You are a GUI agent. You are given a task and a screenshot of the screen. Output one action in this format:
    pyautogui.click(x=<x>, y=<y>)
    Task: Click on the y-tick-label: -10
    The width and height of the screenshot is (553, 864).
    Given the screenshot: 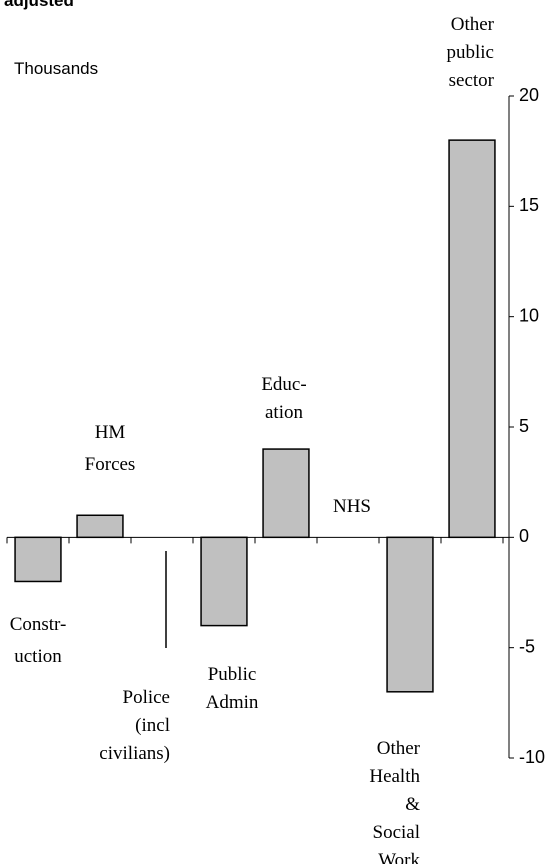 What is the action you would take?
    pyautogui.click(x=532, y=757)
    